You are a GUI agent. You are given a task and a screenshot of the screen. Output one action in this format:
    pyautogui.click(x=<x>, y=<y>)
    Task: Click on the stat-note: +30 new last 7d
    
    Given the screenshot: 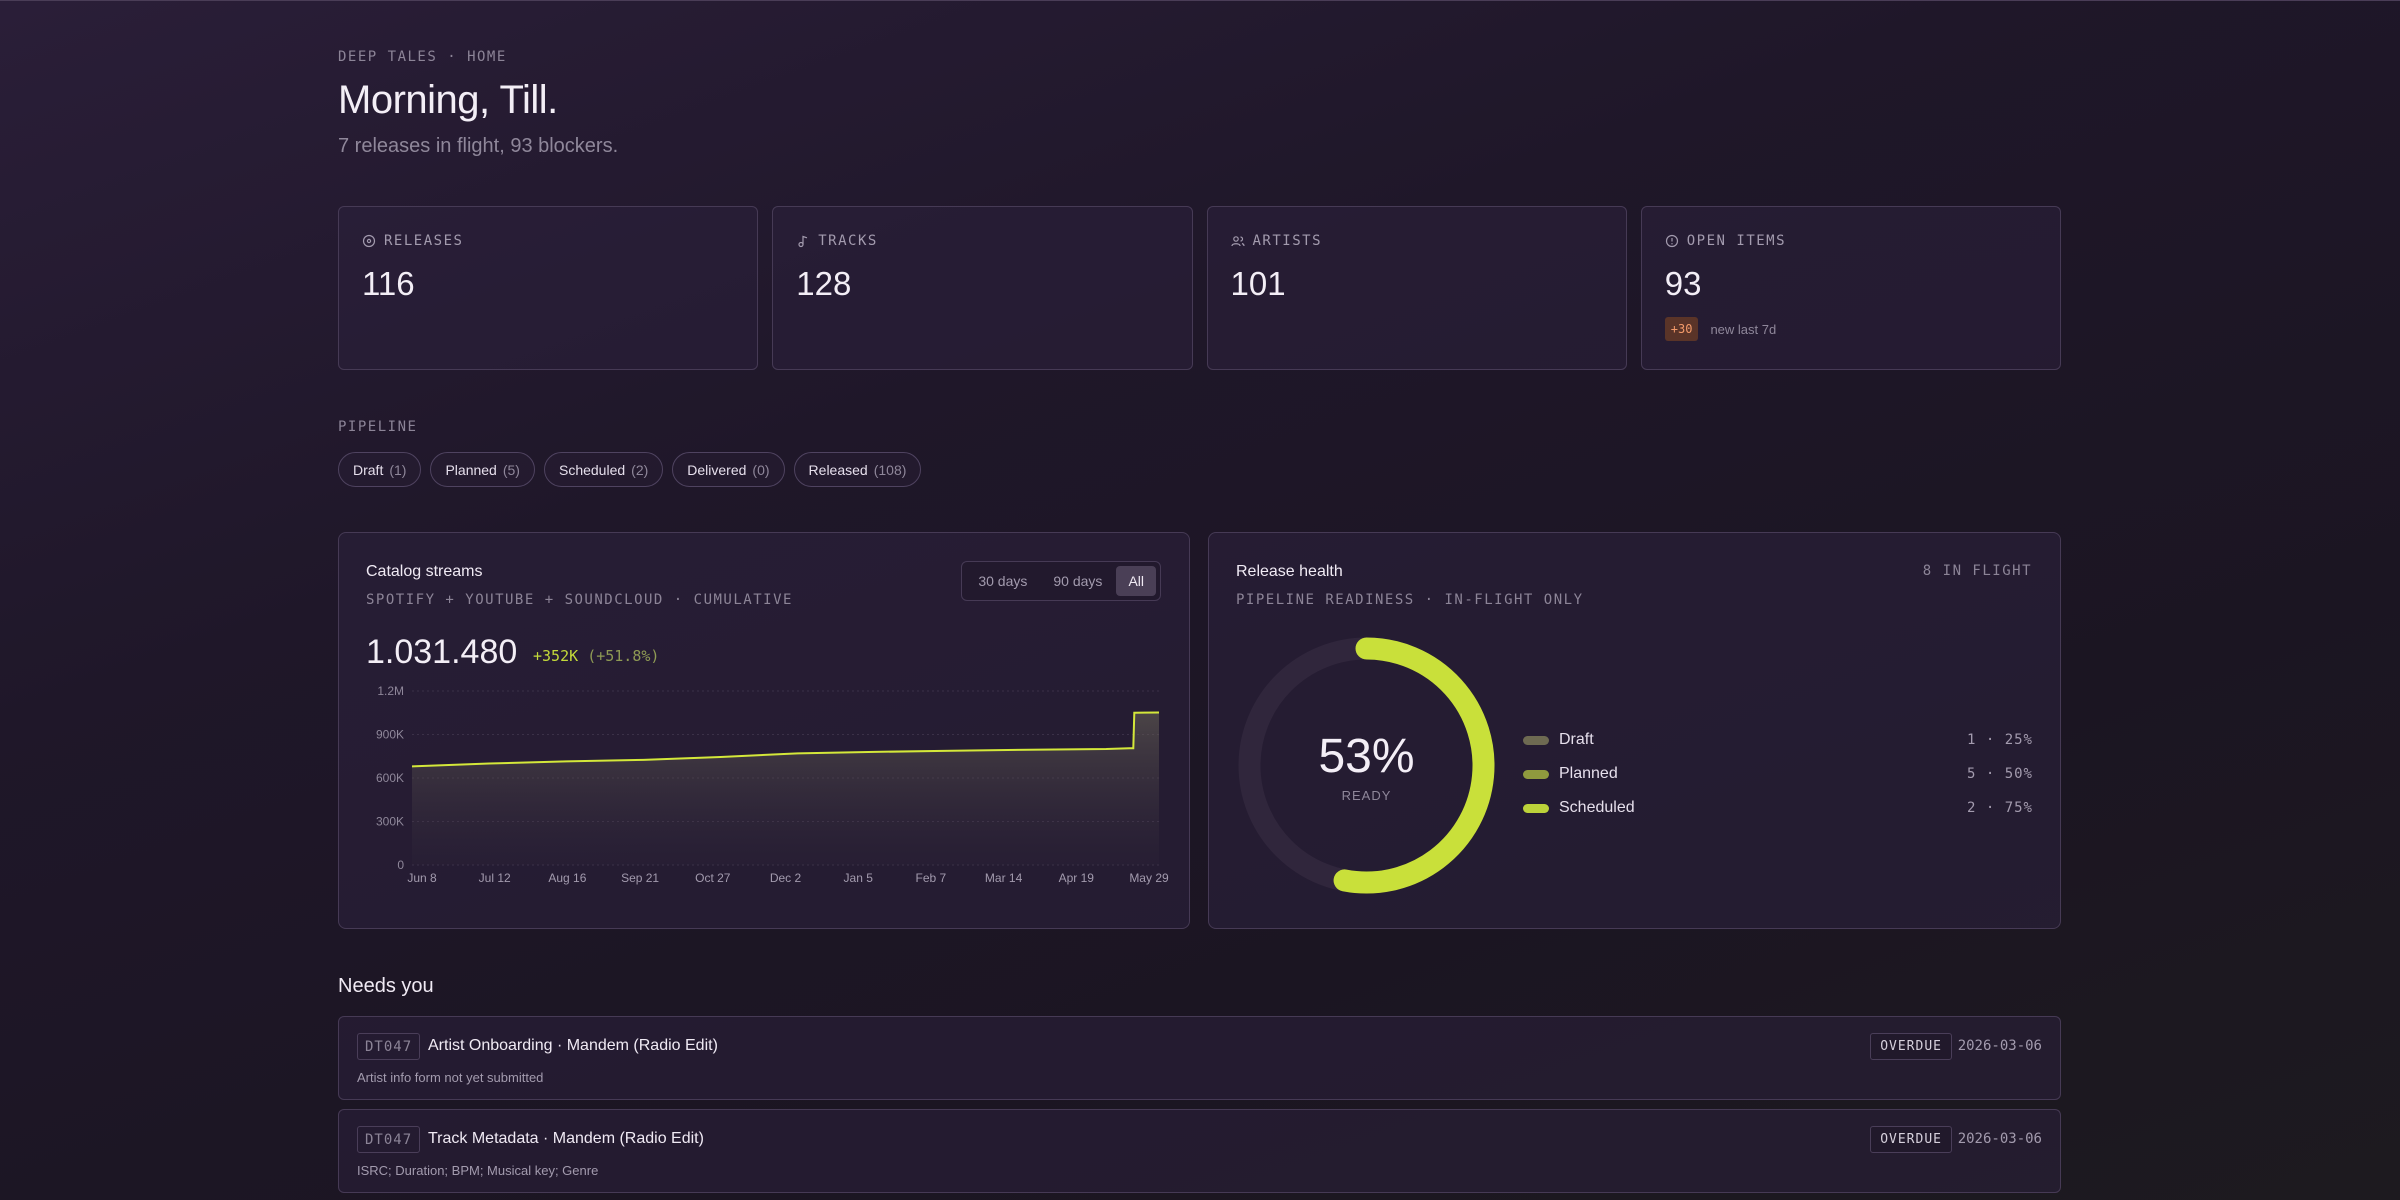 What is the action you would take?
    pyautogui.click(x=1850, y=329)
    